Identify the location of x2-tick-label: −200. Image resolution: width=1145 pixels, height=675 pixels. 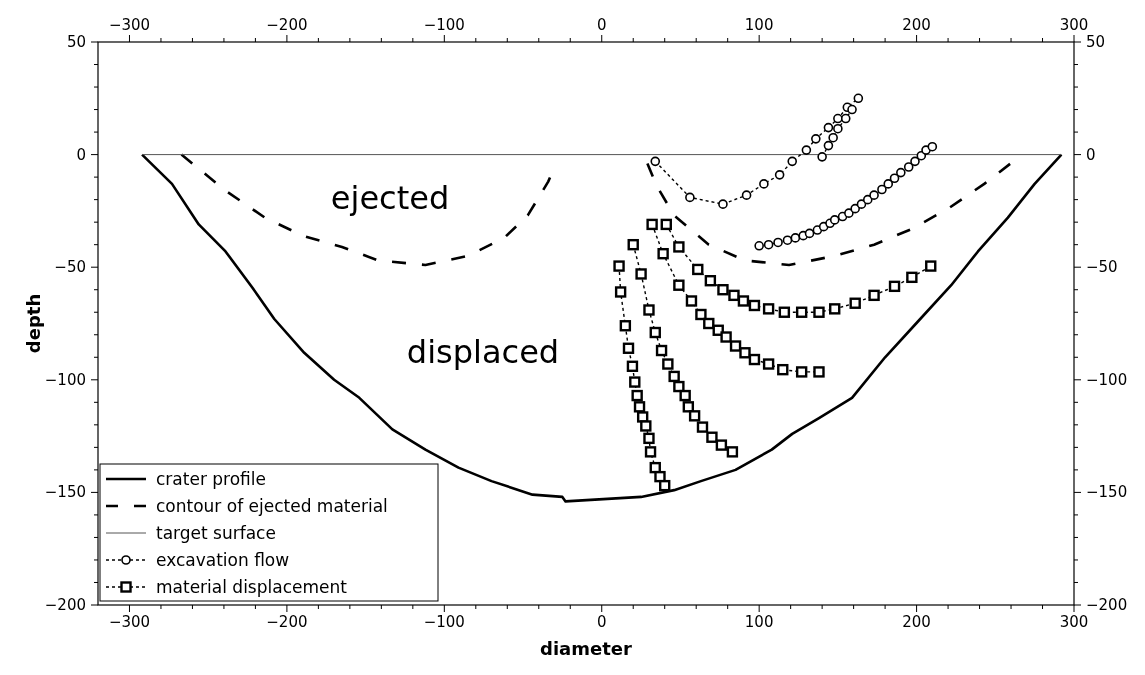
(287, 25).